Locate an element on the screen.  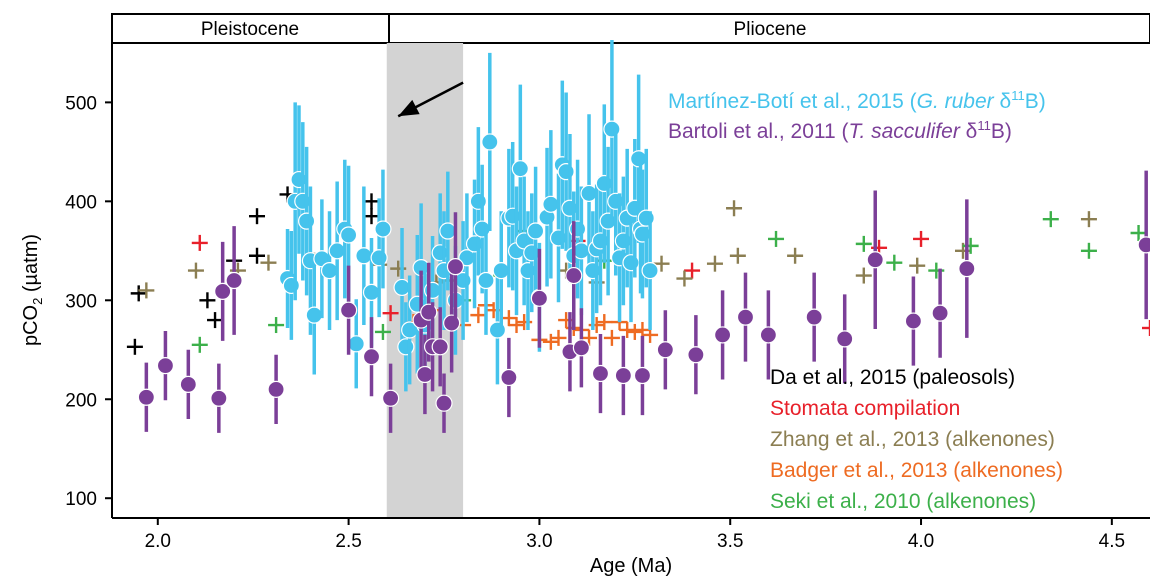
arrow-annotation-group is located at coordinates (430, 99).